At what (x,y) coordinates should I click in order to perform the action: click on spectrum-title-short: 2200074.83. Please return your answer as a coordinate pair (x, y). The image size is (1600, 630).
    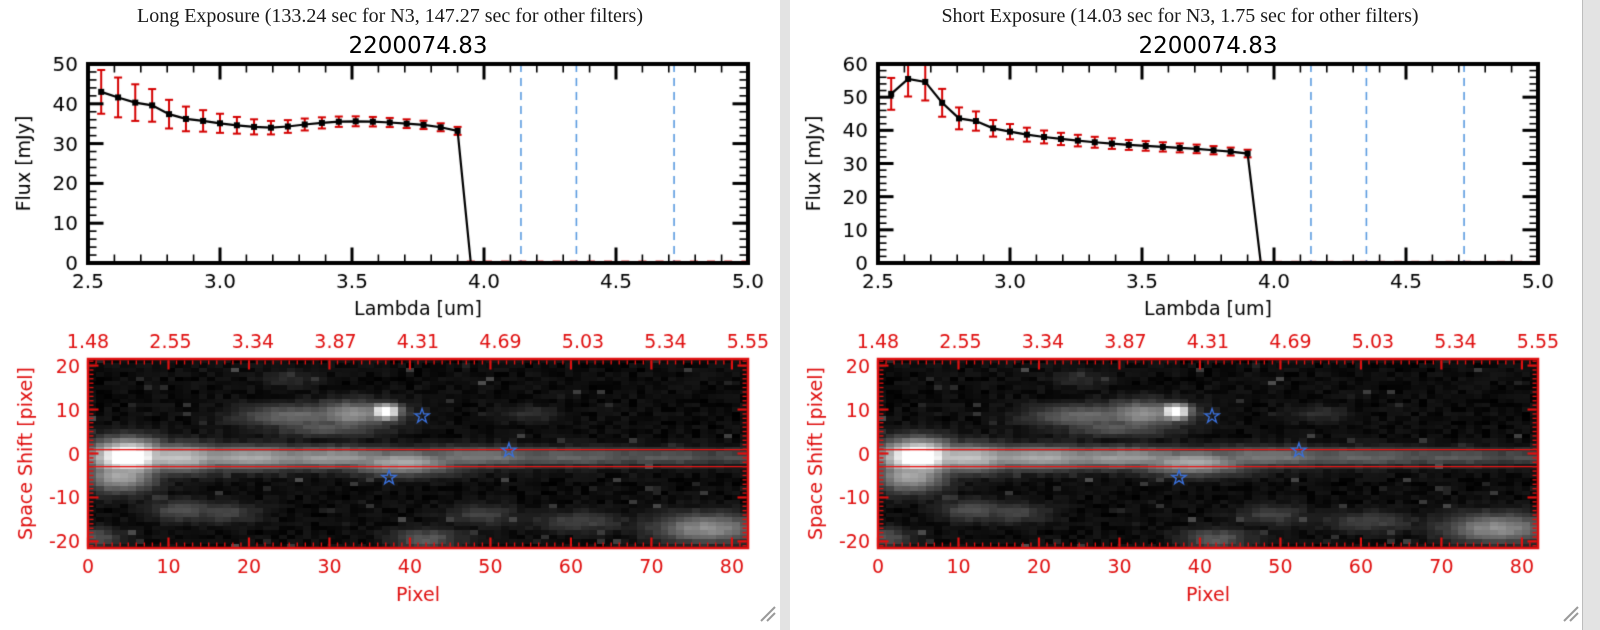
    Looking at the image, I should click on (1208, 46).